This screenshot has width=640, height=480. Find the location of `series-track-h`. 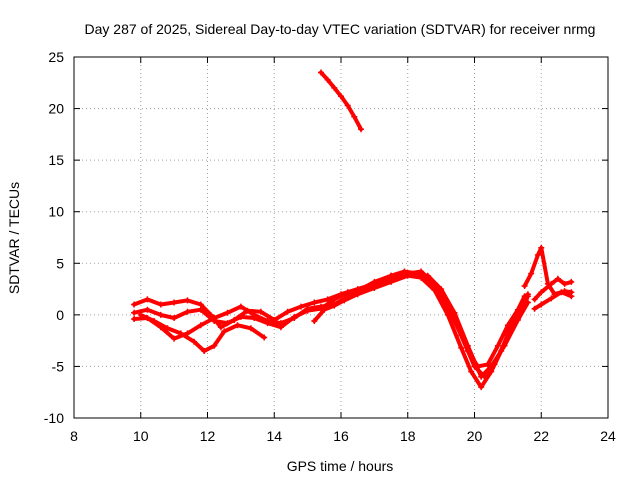

series-track-h is located at coordinates (553, 289).